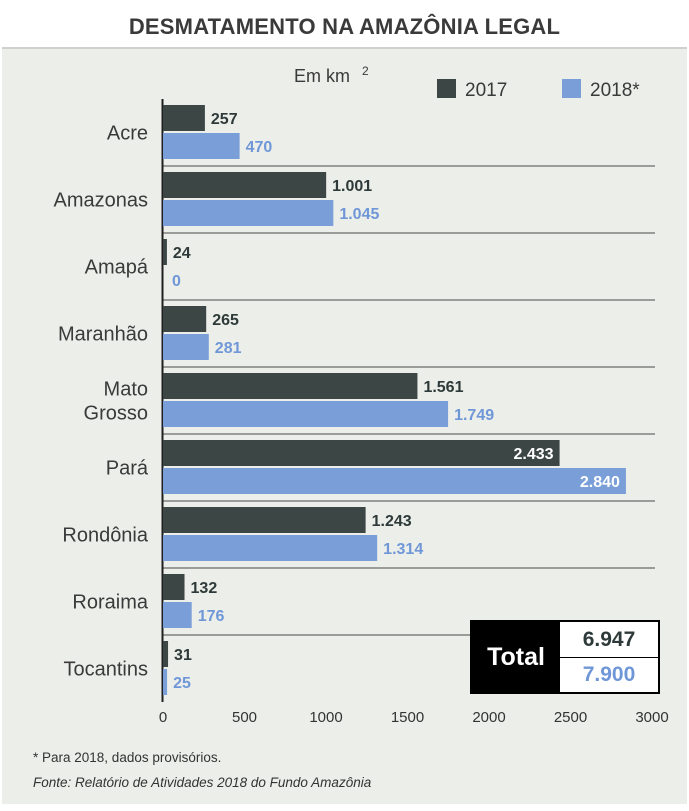 This screenshot has height=811, width=689. Describe the element at coordinates (103, 335) in the screenshot. I see `category-label: Maranhão` at that location.